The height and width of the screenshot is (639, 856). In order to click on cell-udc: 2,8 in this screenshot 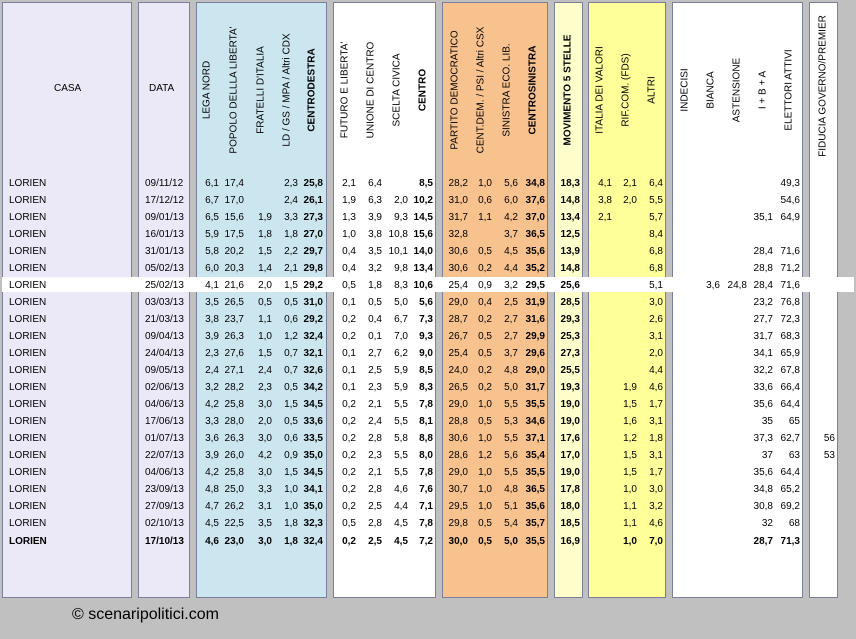, I will do `click(375, 438)`.